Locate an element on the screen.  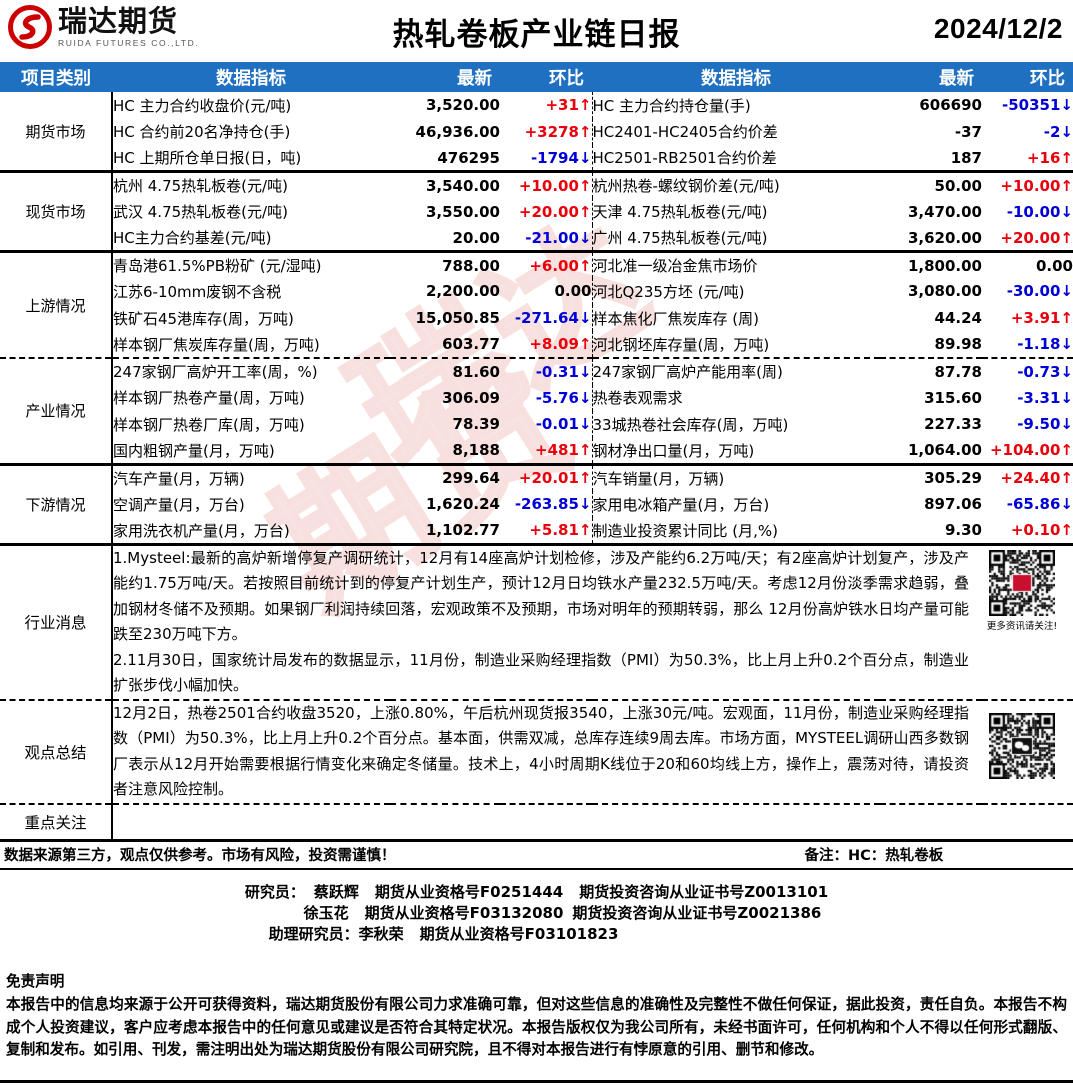
indicator-value-right: 3,080.00 is located at coordinates (944, 291).